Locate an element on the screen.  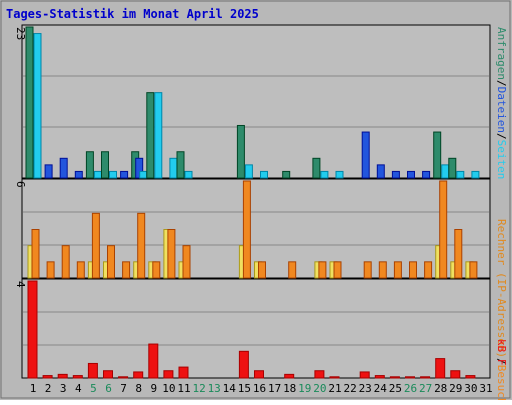
x-tick-label: 2 is located at coordinates (48, 388).